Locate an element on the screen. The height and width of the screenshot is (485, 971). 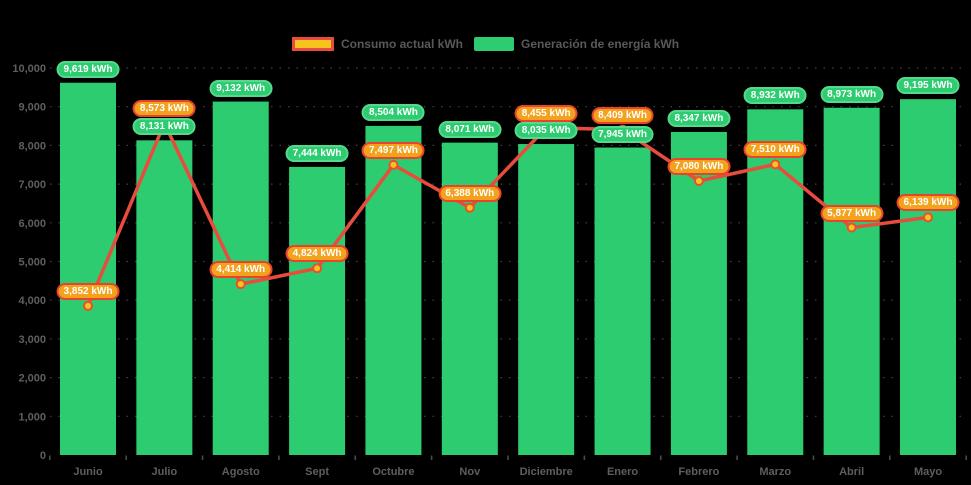
x-axis-tick-label: Sept is located at coordinates (317, 472).